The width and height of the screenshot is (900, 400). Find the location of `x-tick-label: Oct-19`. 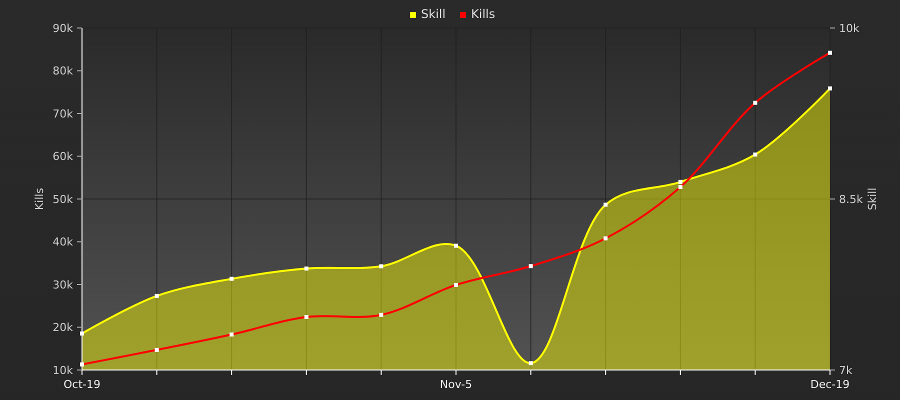

x-tick-label: Oct-19 is located at coordinates (82, 384).